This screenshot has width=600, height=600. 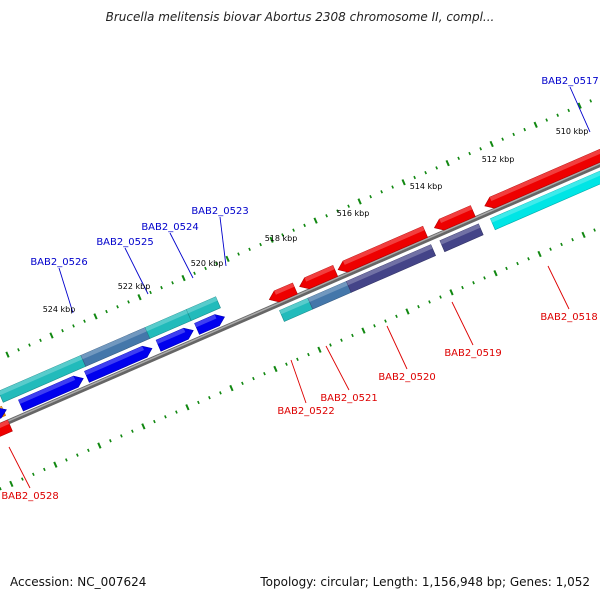 What do you see at coordinates (30, 474) in the screenshot?
I see `gene-callout: BAB2_0528` at bounding box center [30, 474].